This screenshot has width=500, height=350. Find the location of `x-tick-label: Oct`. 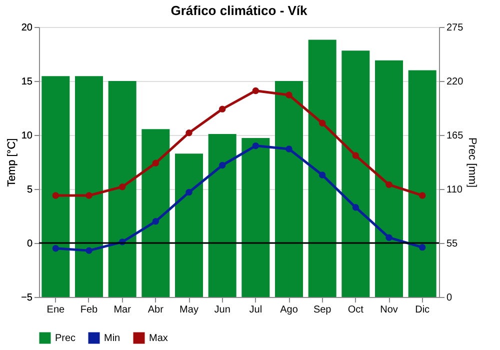

x-tick-label: Oct is located at coordinates (356, 310).